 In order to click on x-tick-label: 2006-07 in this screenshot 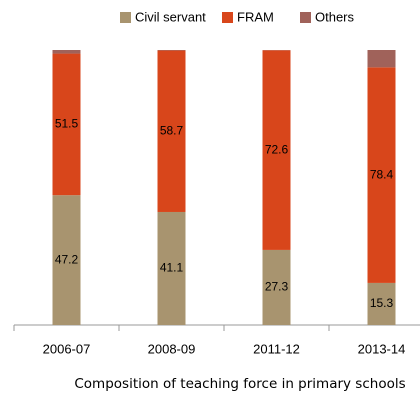, I will do `click(67, 348)`.